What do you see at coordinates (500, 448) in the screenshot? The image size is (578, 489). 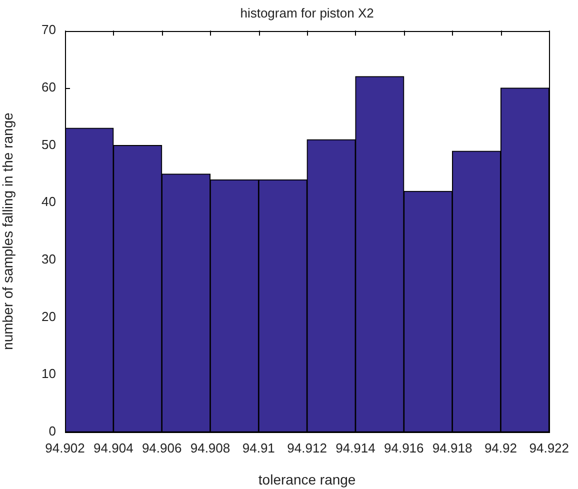 I see `x-tick-label: 94.92` at bounding box center [500, 448].